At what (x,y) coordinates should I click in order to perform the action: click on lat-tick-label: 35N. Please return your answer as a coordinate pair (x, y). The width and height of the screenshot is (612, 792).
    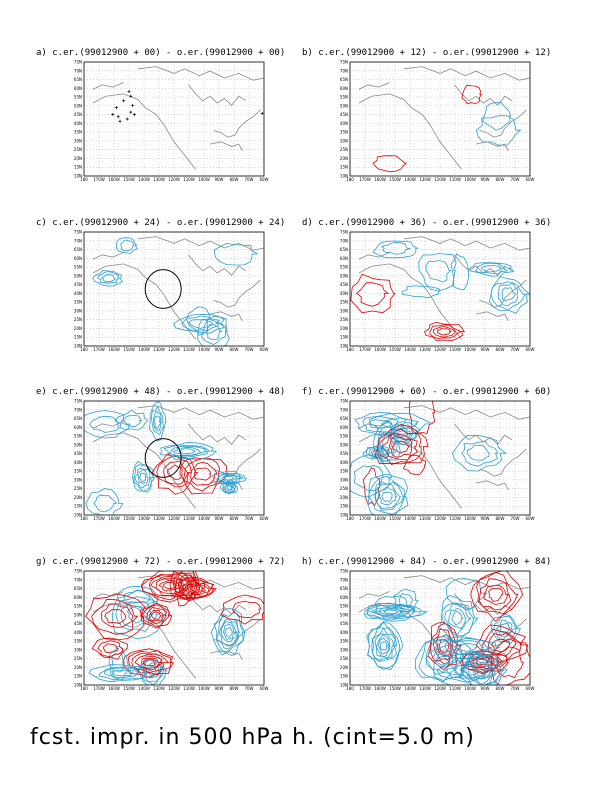
    Looking at the image, I should click on (78, 302).